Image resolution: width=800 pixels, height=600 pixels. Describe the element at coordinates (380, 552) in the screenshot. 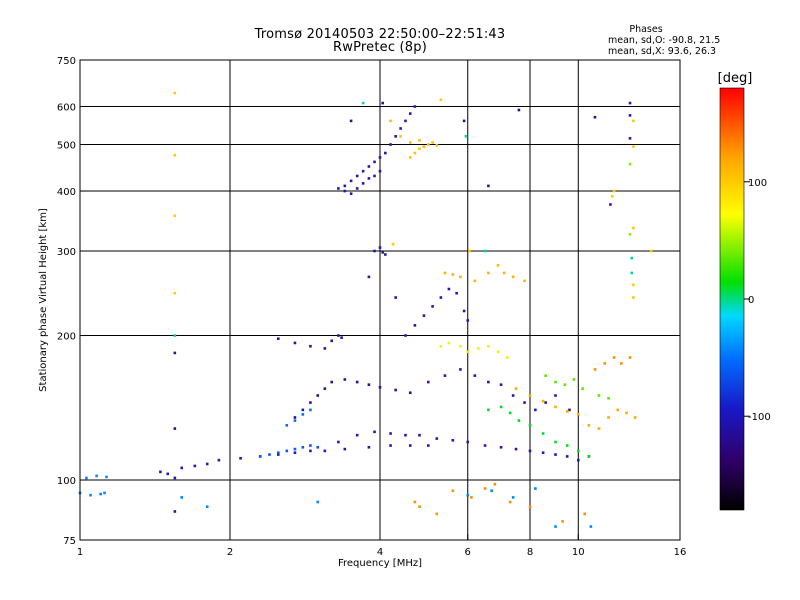

I see `x-tick-label: 4` at that location.